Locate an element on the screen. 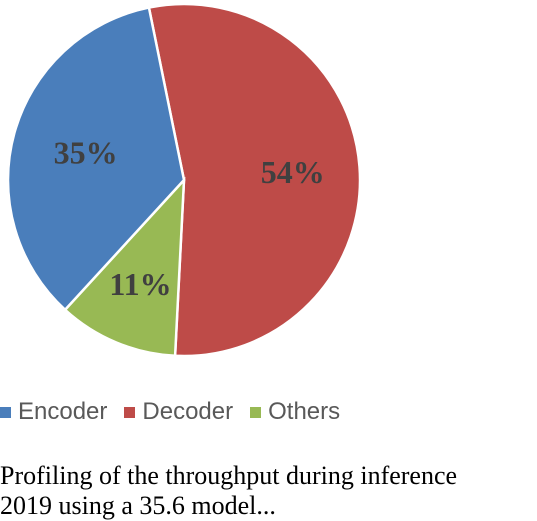 The width and height of the screenshot is (537, 521). legend-item-encoder: Encoder is located at coordinates (53, 412).